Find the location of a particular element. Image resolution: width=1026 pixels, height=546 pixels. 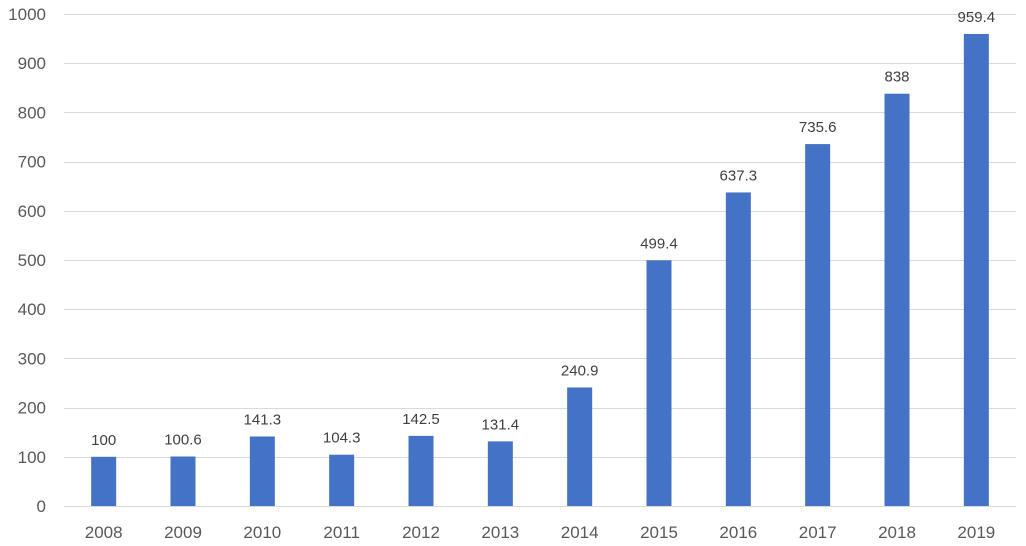

x-tick-label: 2017 is located at coordinates (818, 532).